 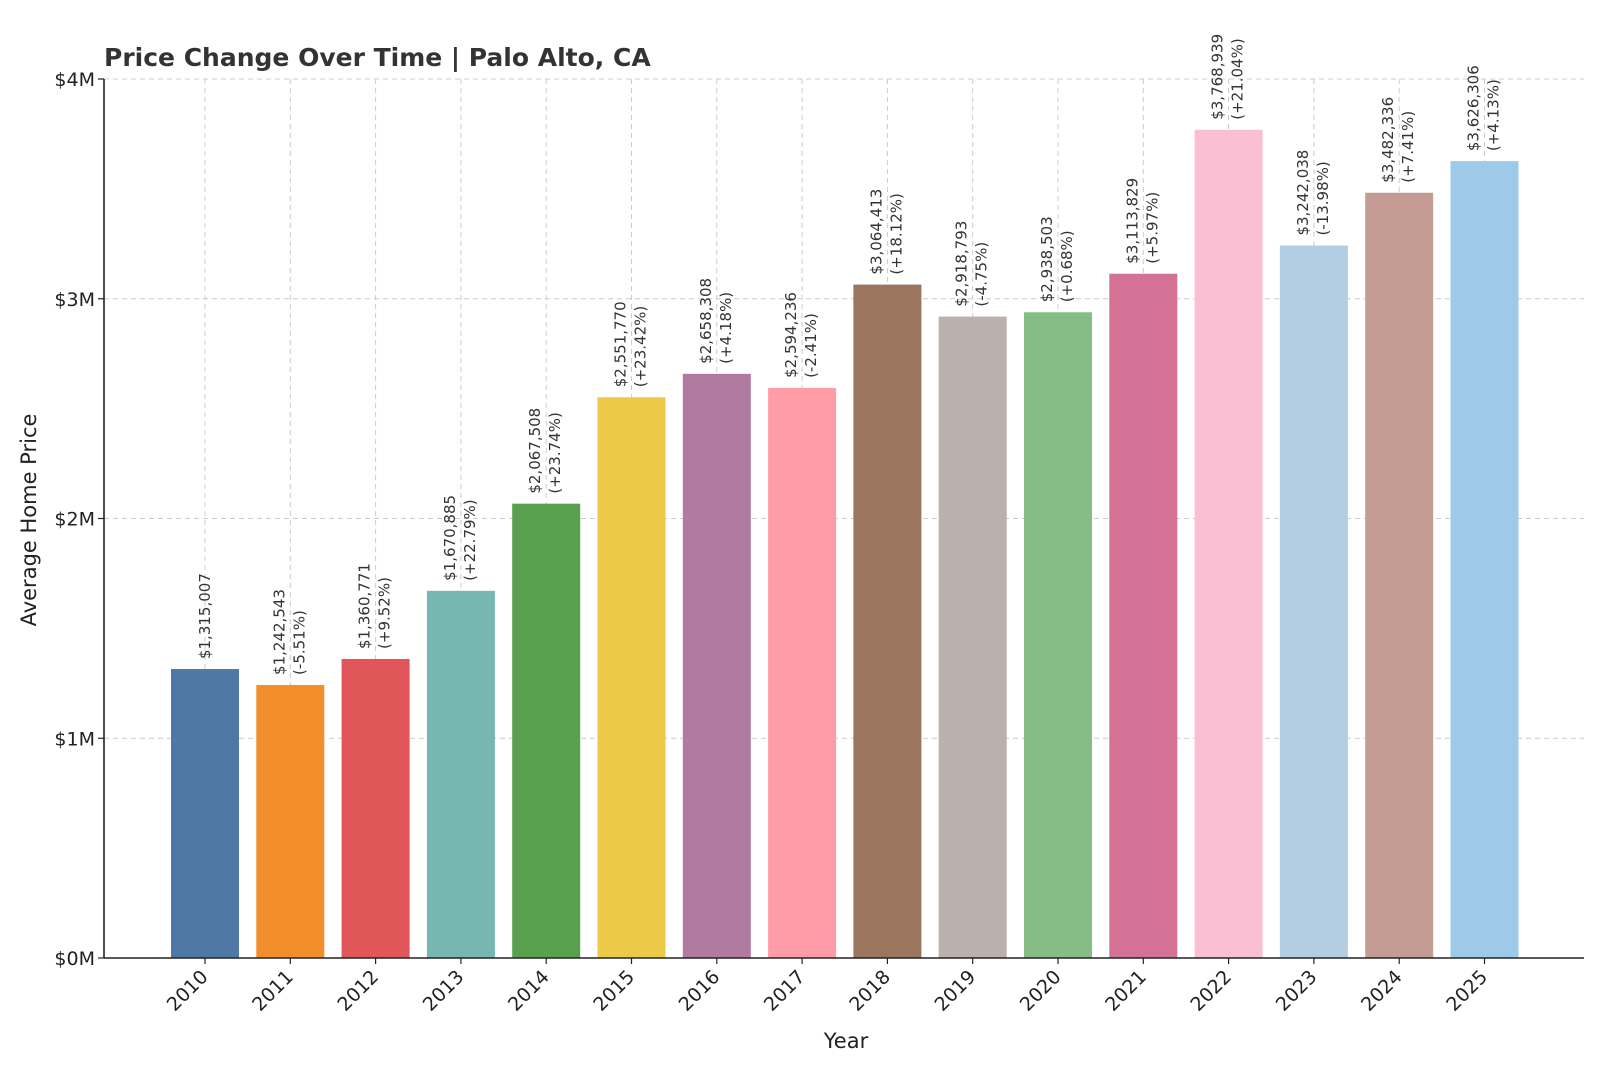 I want to click on bar-2025, so click(x=1484, y=559).